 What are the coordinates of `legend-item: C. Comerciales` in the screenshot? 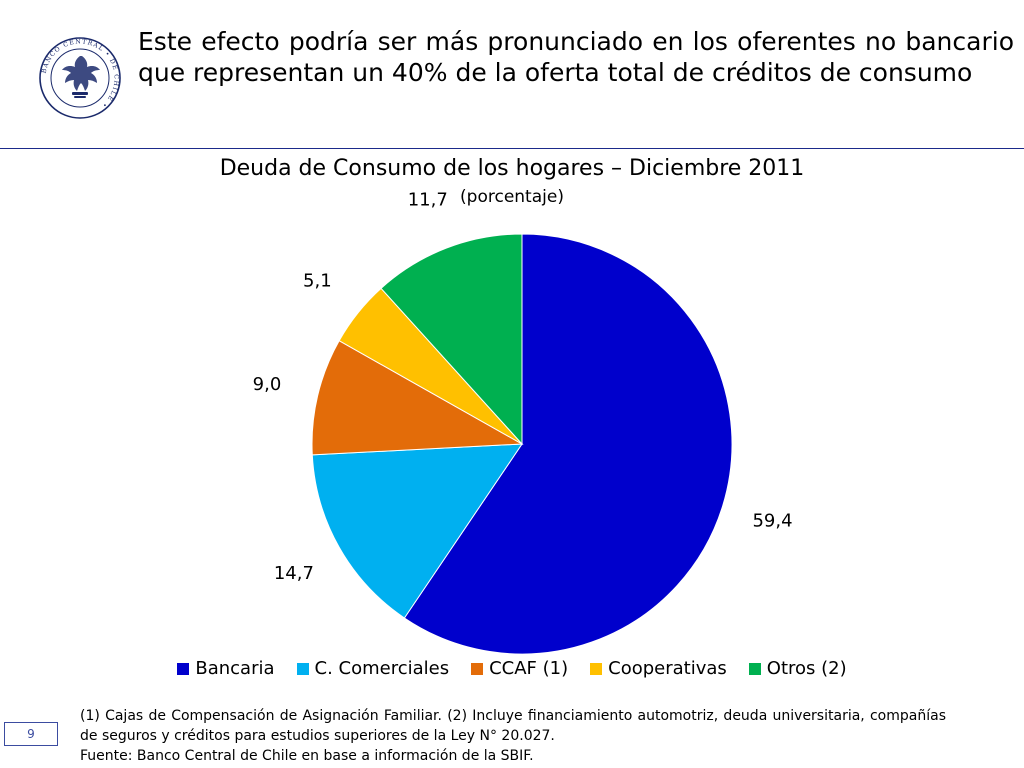 It's located at (373, 668).